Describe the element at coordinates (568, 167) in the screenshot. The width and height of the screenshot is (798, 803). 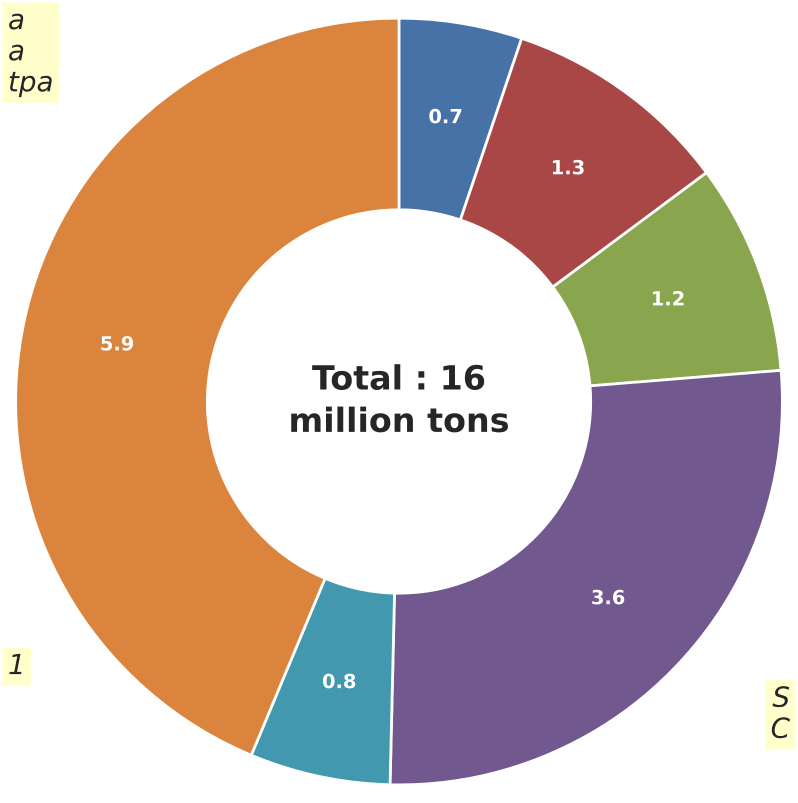
I see `data-label: 1.3` at that location.